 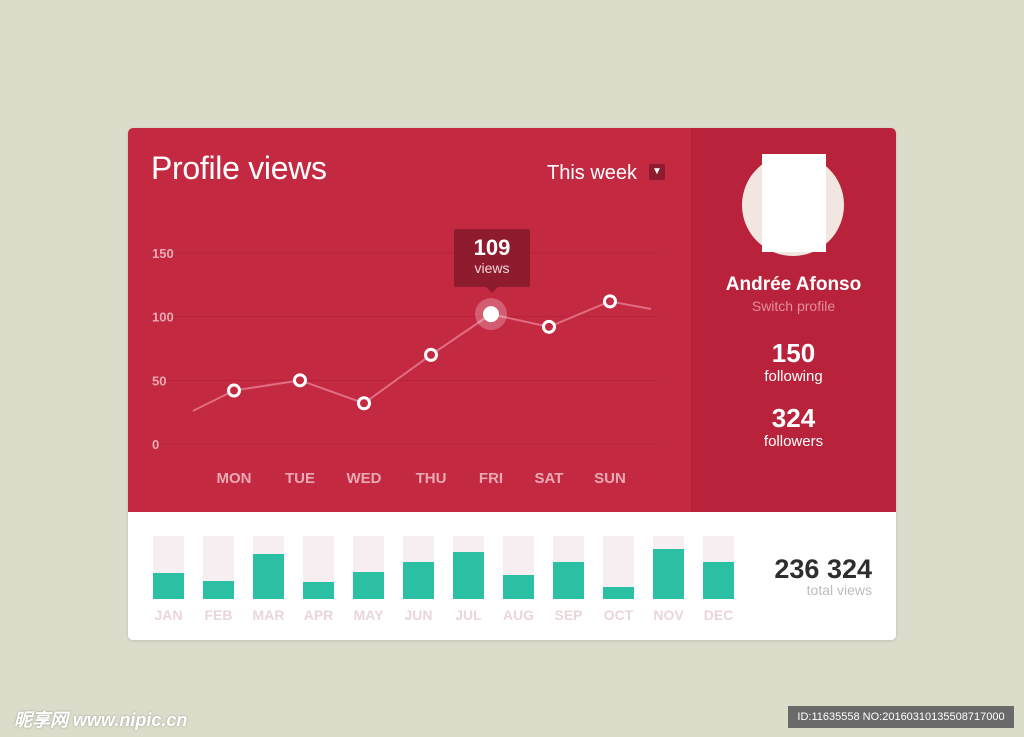 What do you see at coordinates (793, 353) in the screenshot?
I see `following-count: 150` at bounding box center [793, 353].